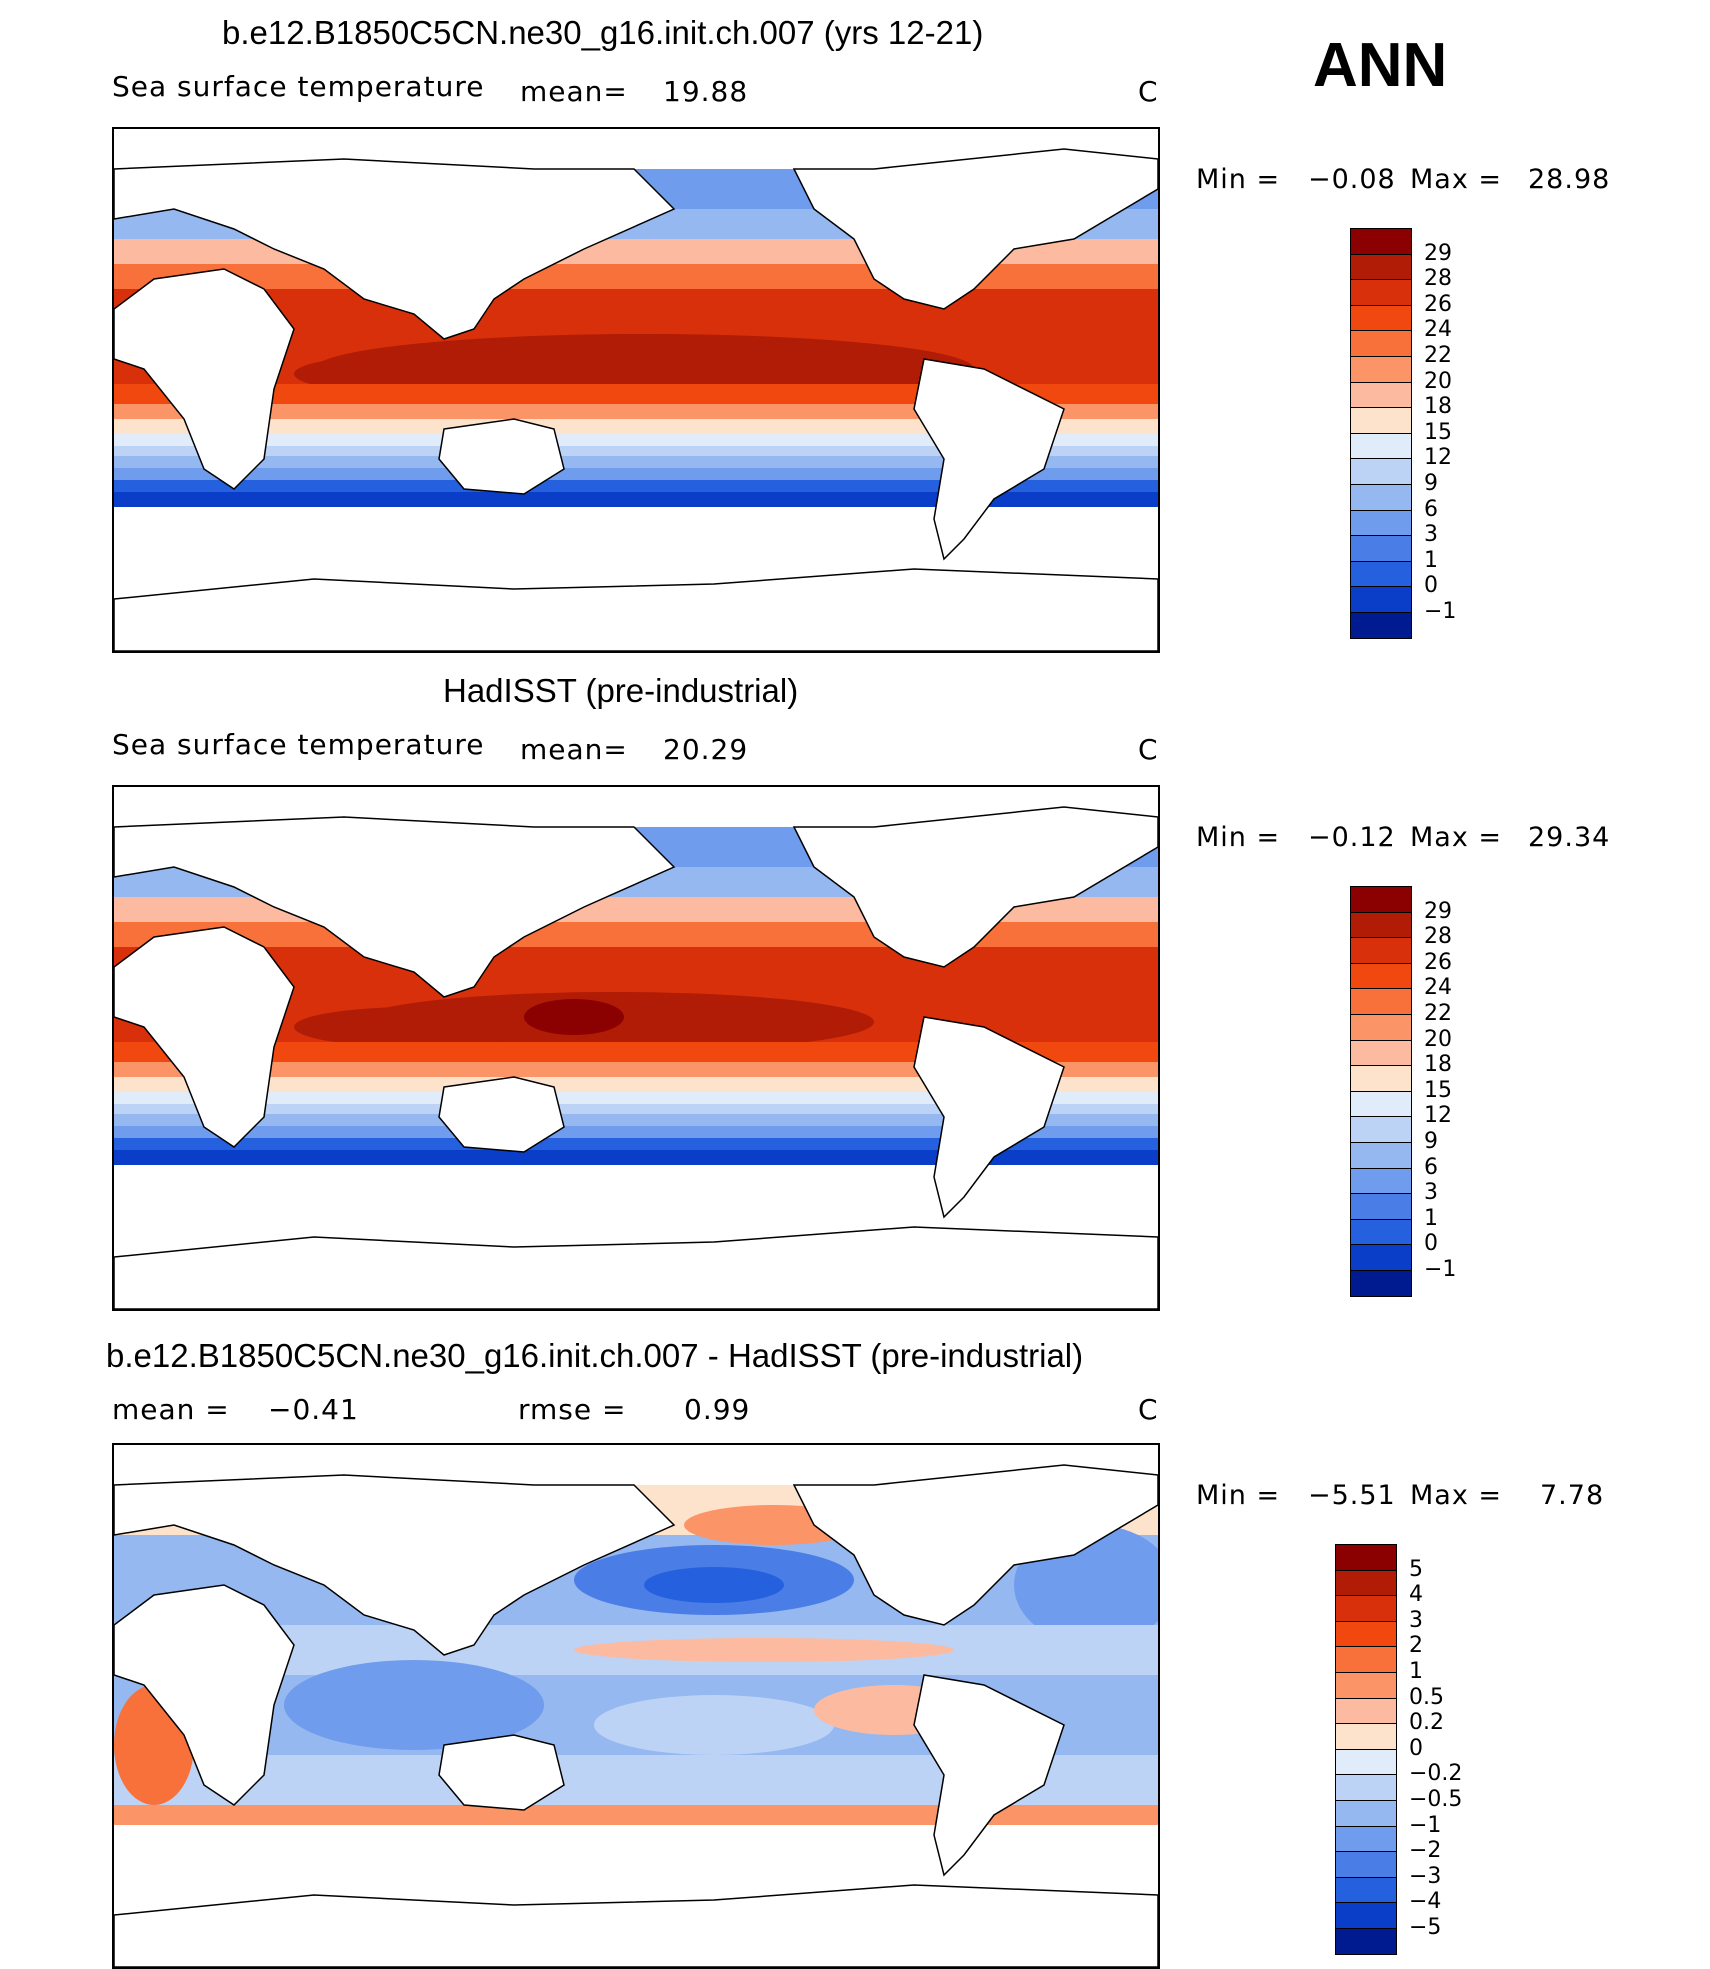 This screenshot has width=1710, height=1969. I want to click on panel-obs-max-value: 29.34, so click(1569, 837).